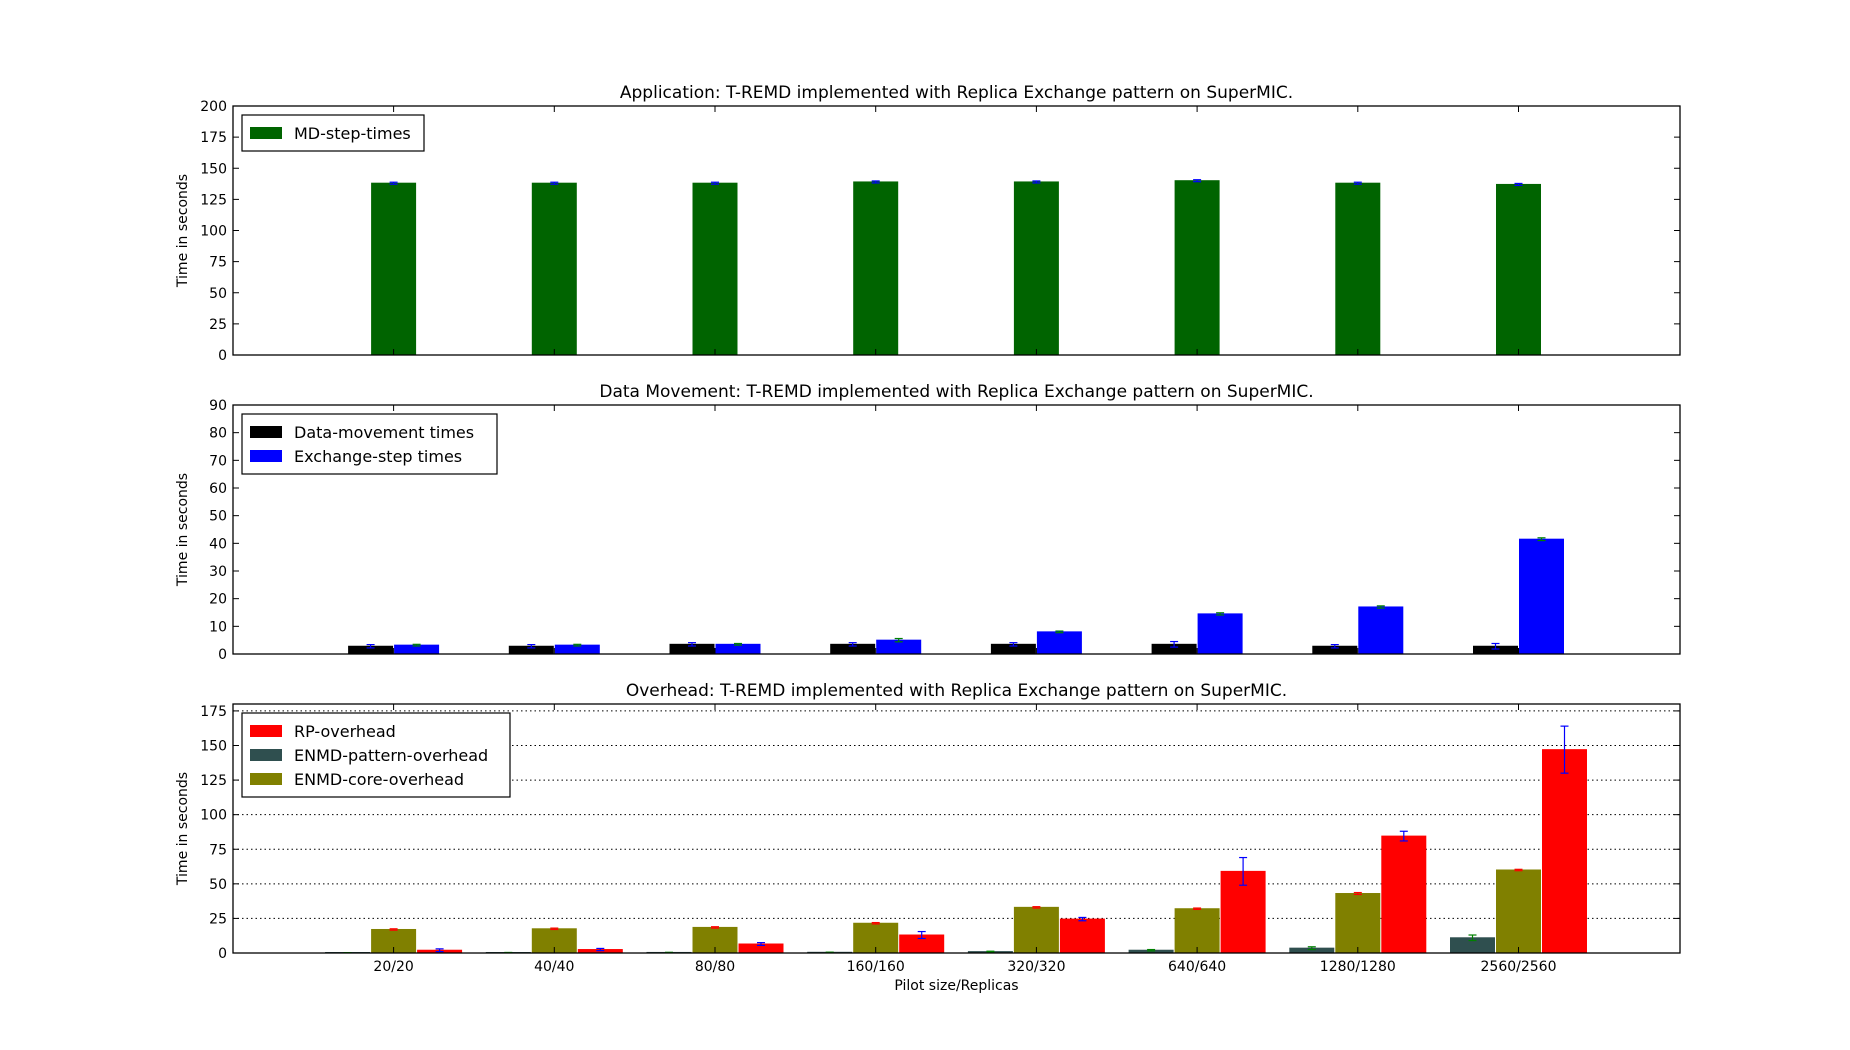  I want to click on legend-label: Data-movement times, so click(384, 432).